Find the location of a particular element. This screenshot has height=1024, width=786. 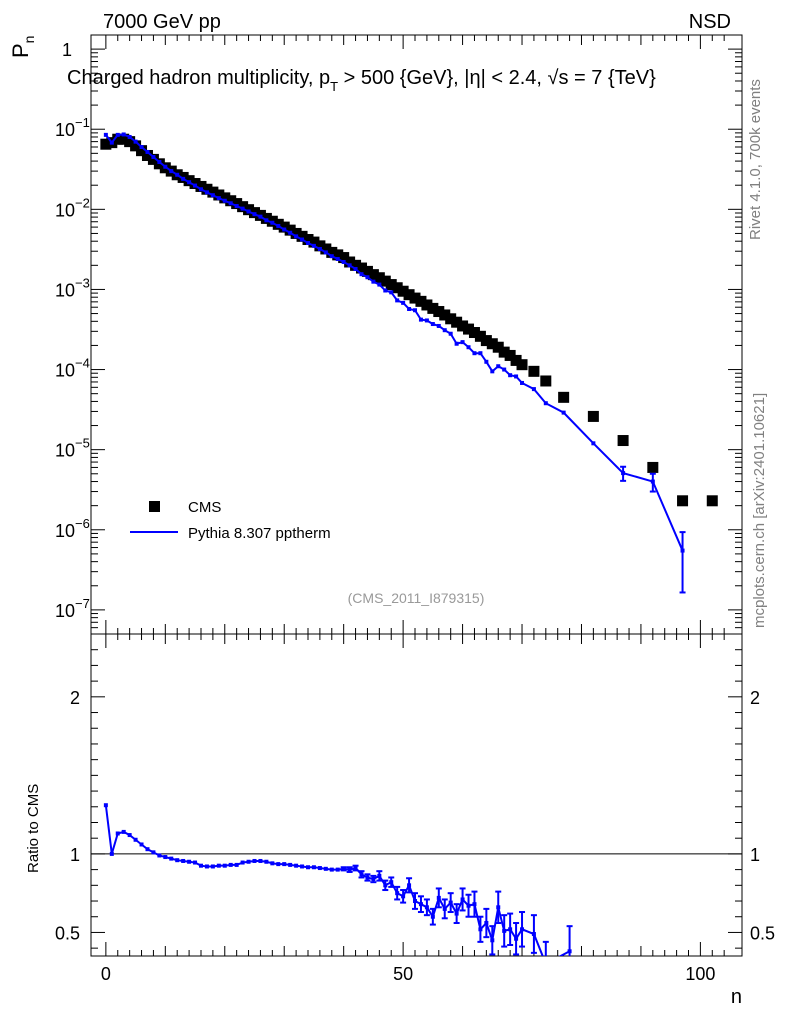

analysis-id-label: (CMS_2011_I879315) is located at coordinates (416, 598).